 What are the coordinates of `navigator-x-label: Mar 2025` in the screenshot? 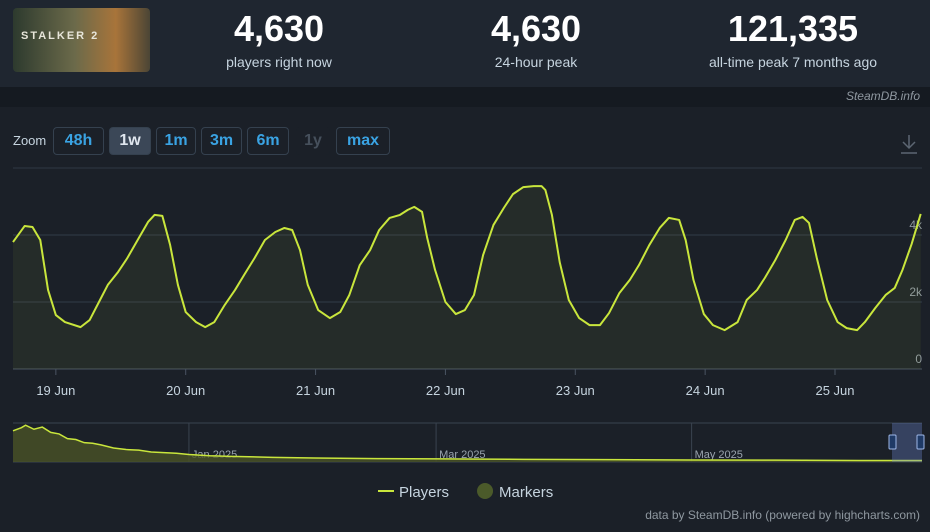 It's located at (462, 455).